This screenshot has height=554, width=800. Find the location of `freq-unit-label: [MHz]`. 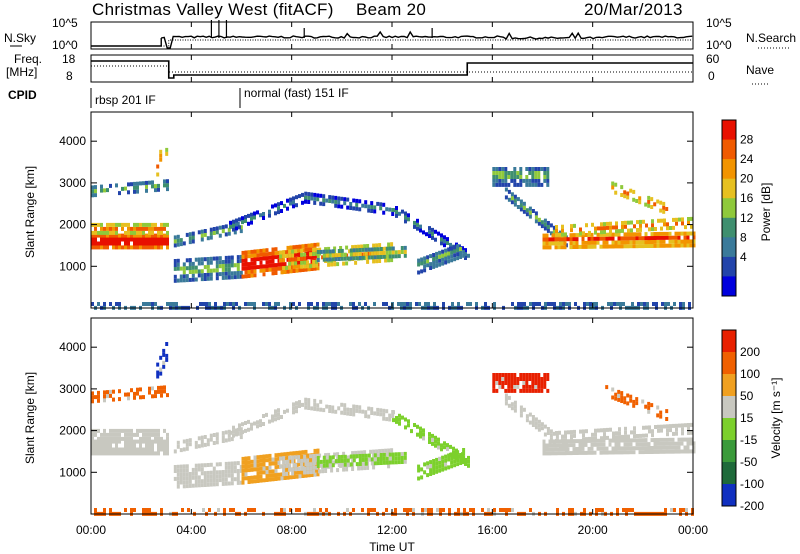

freq-unit-label: [MHz] is located at coordinates (21, 72).